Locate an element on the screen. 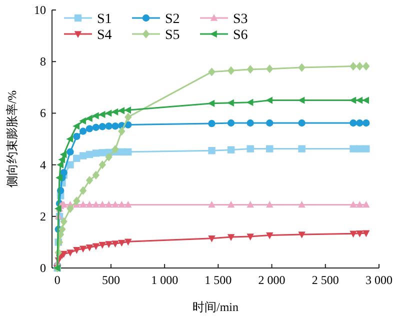 Image resolution: width=403 pixels, height=325 pixels. x-axis-title: 时间/min is located at coordinates (215, 307).